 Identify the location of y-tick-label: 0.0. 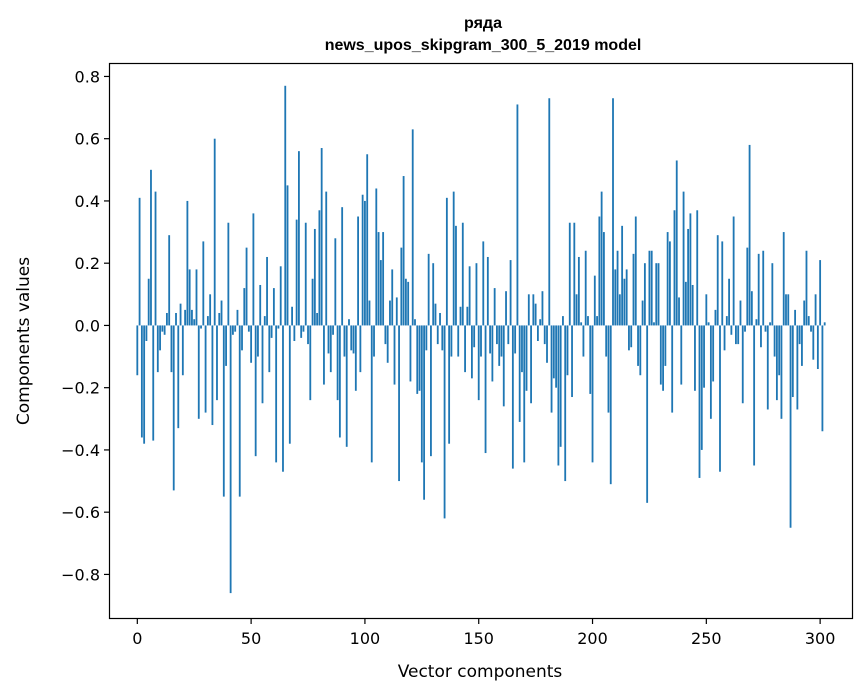
(87, 325).